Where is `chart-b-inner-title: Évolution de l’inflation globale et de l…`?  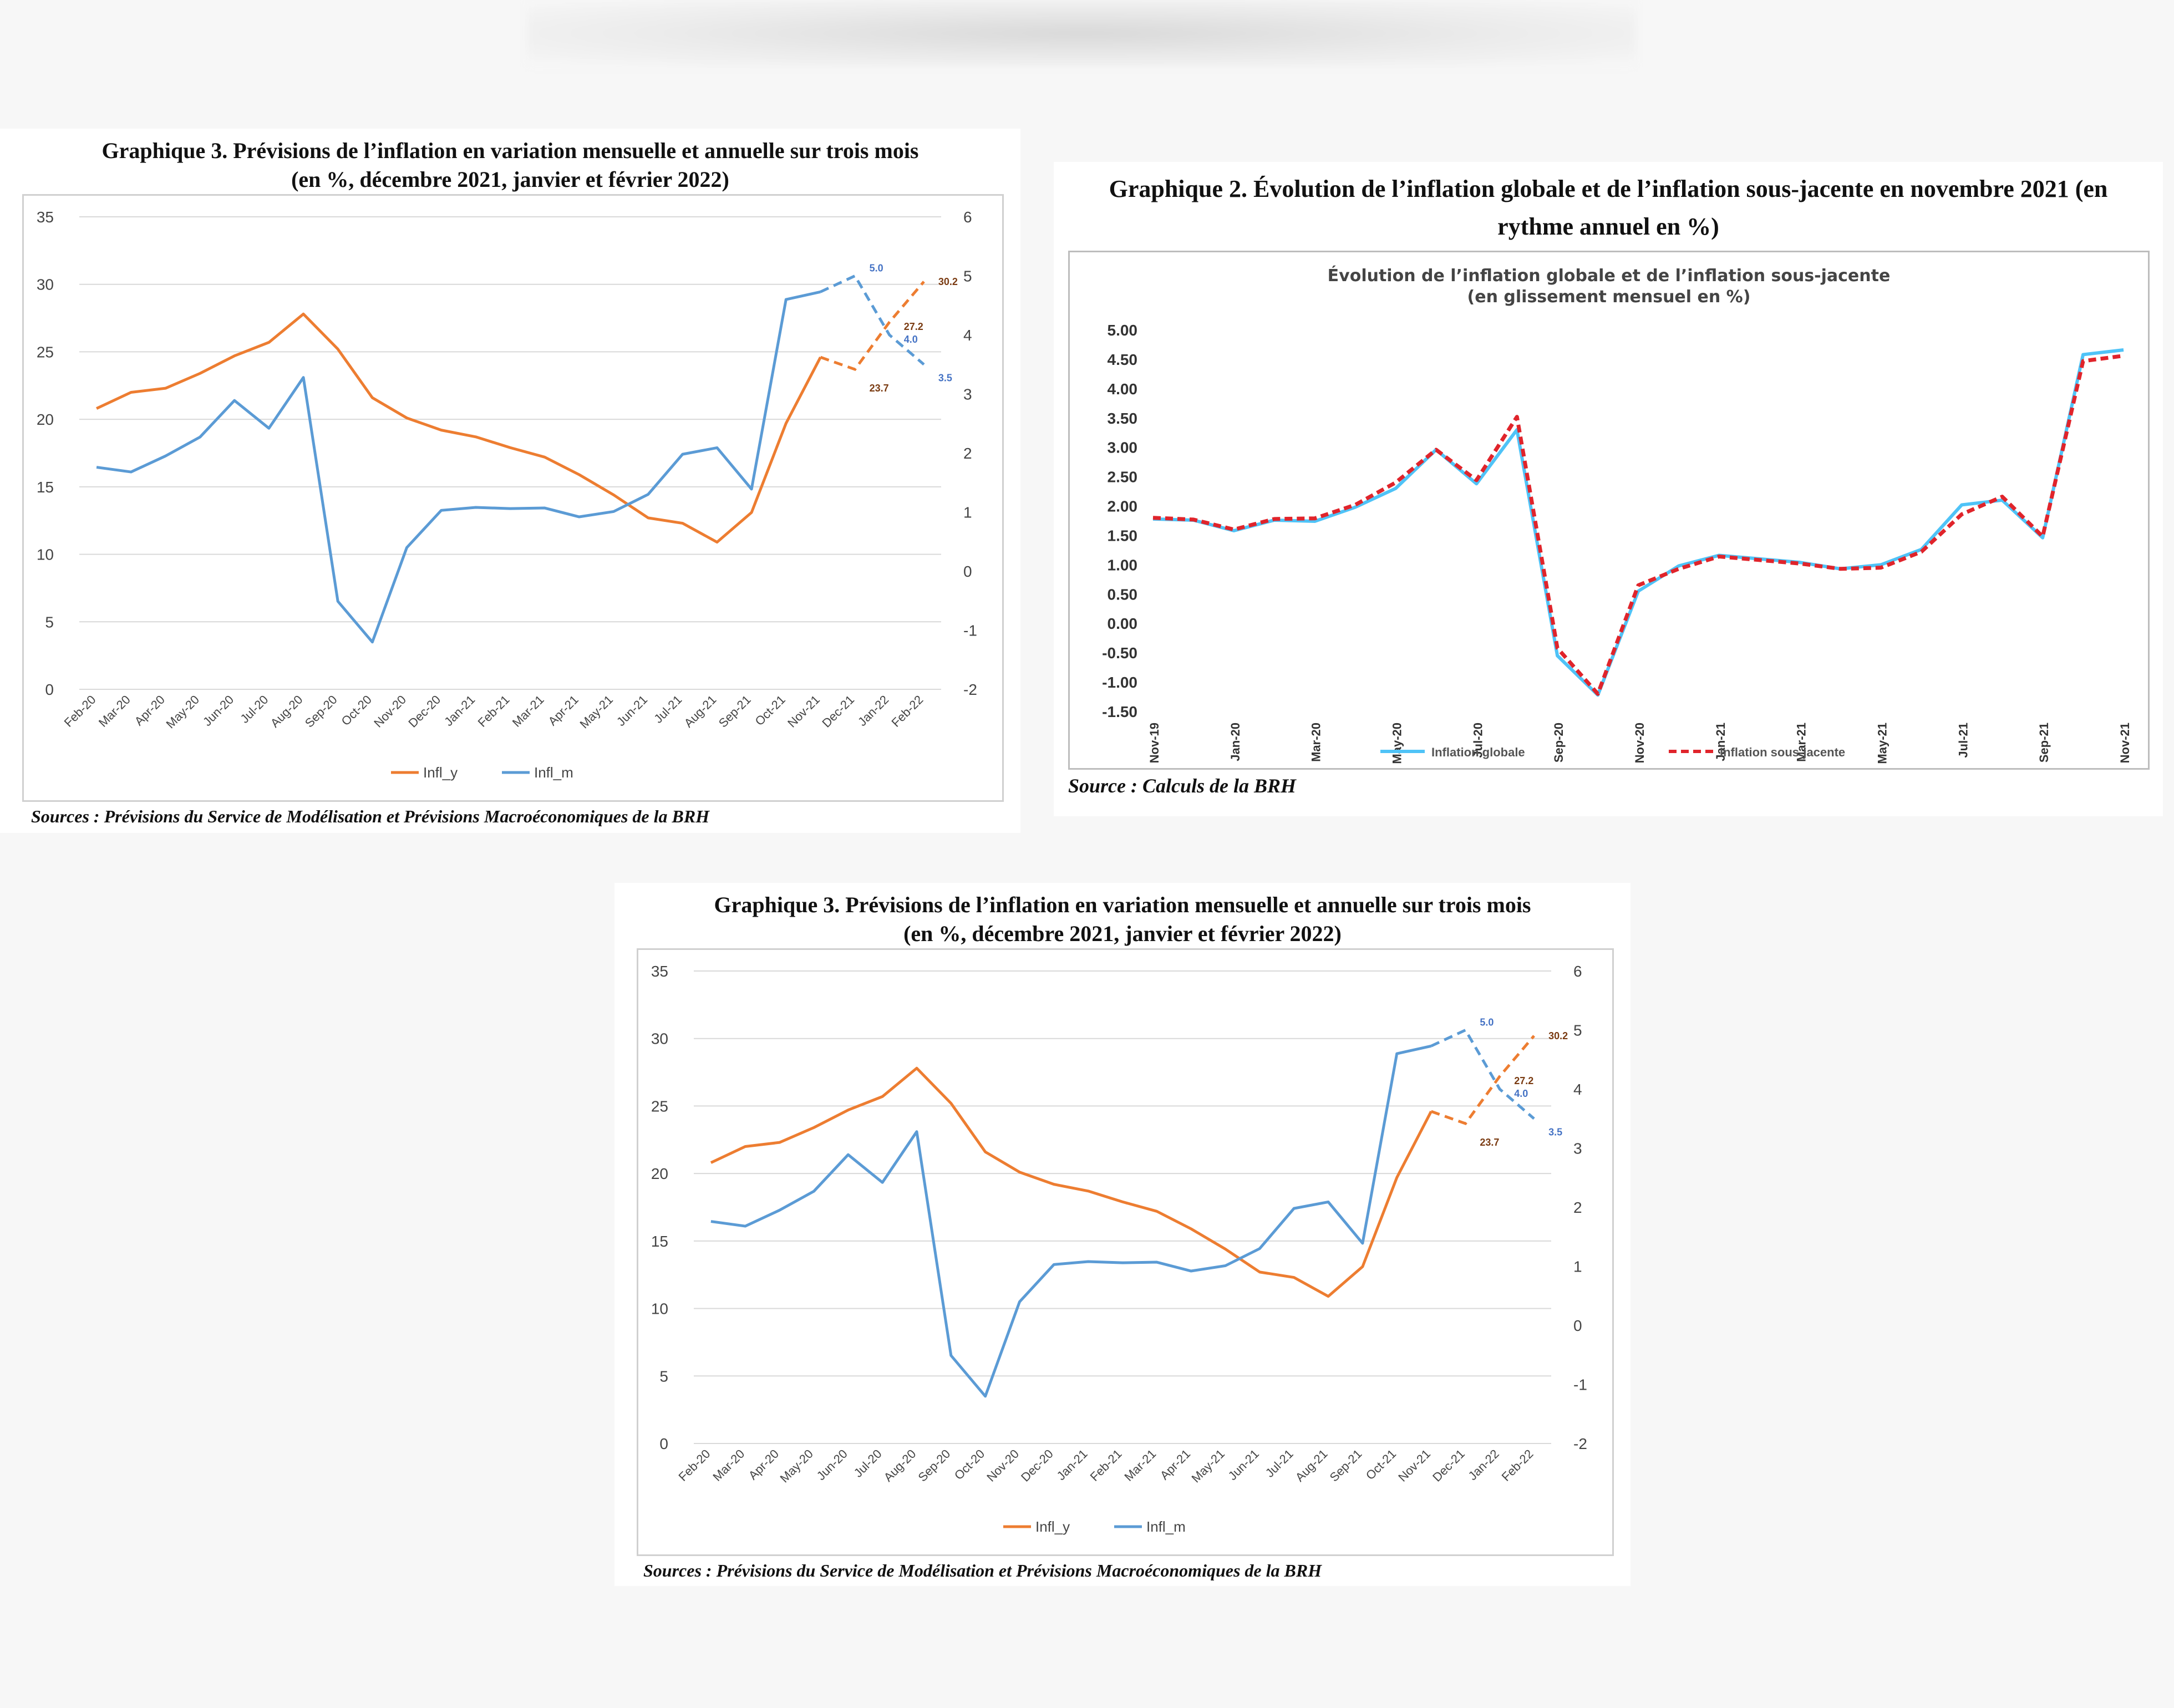 chart-b-inner-title: Évolution de l’inflation globale et de l… is located at coordinates (1609, 276).